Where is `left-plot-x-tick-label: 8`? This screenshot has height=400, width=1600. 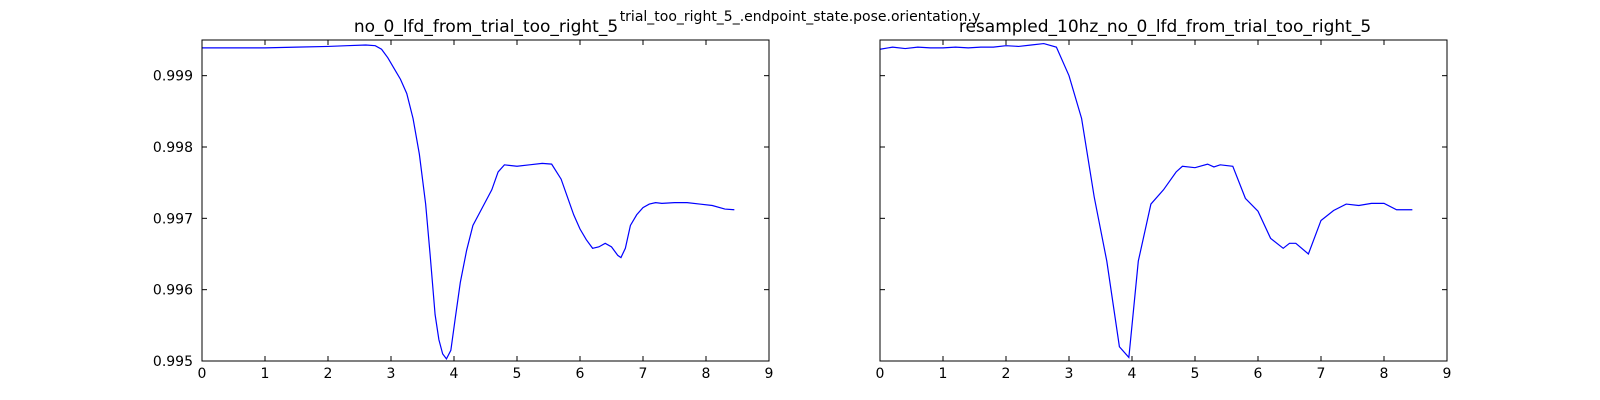
left-plot-x-tick-label: 8 is located at coordinates (706, 374).